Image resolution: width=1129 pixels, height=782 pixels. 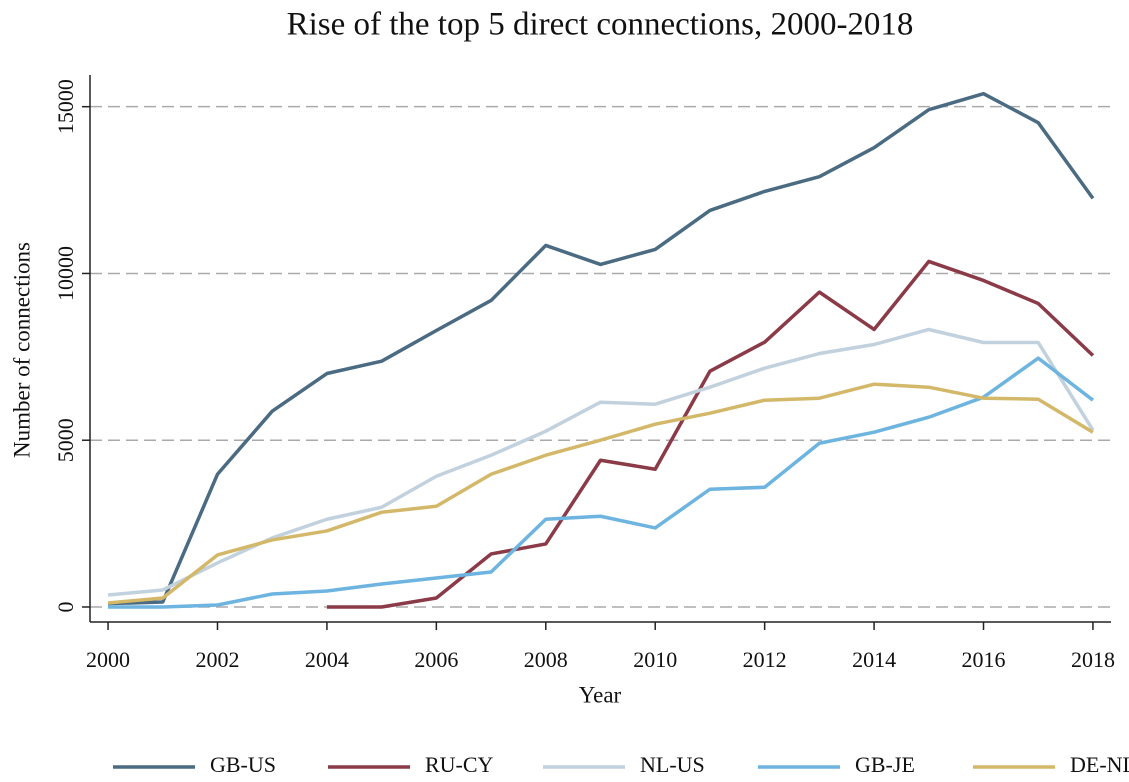 I want to click on y-tick-label: 15000, so click(x=65, y=106).